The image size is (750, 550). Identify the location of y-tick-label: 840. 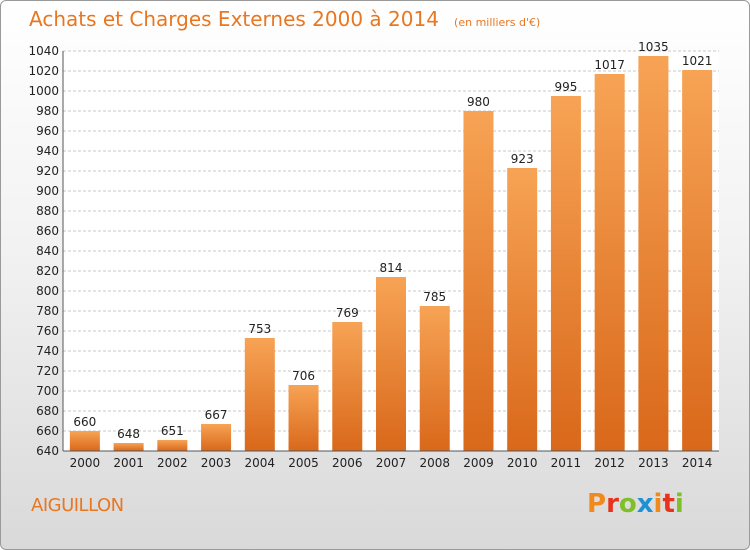
(47, 251).